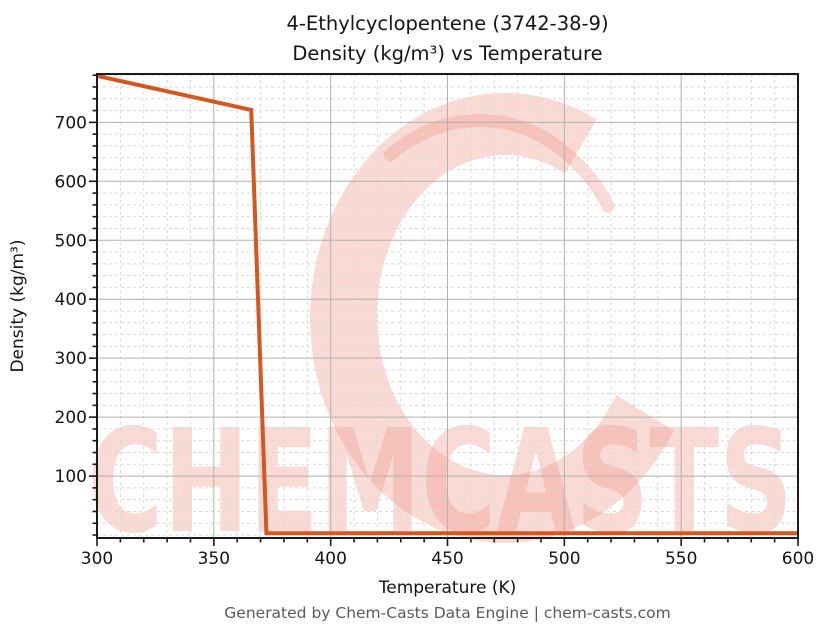 Image resolution: width=830 pixels, height=644 pixels. Describe the element at coordinates (71, 182) in the screenshot. I see `y-tick-label: 600` at that location.